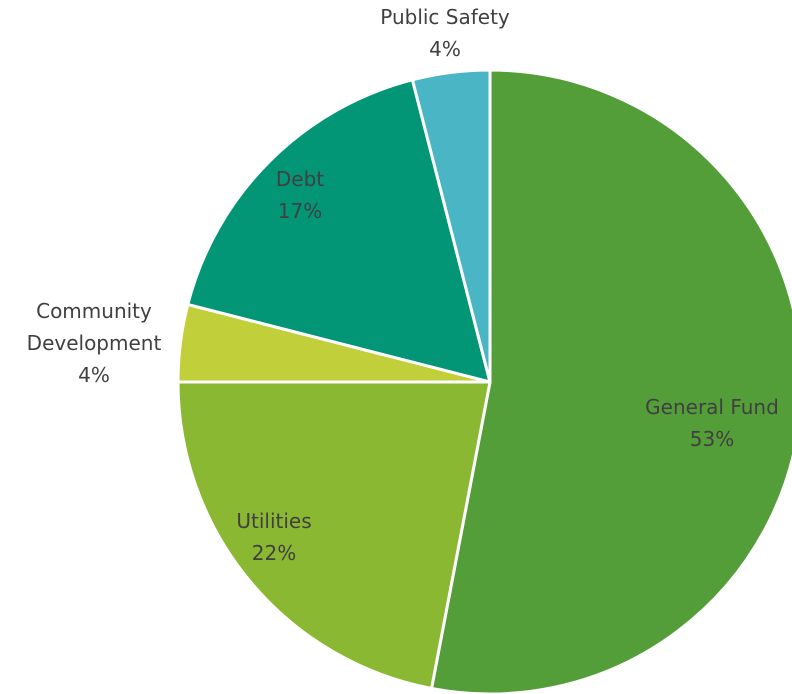 The height and width of the screenshot is (694, 792). I want to click on slice-label-public-safety: Public Safety 4%, so click(445, 33).